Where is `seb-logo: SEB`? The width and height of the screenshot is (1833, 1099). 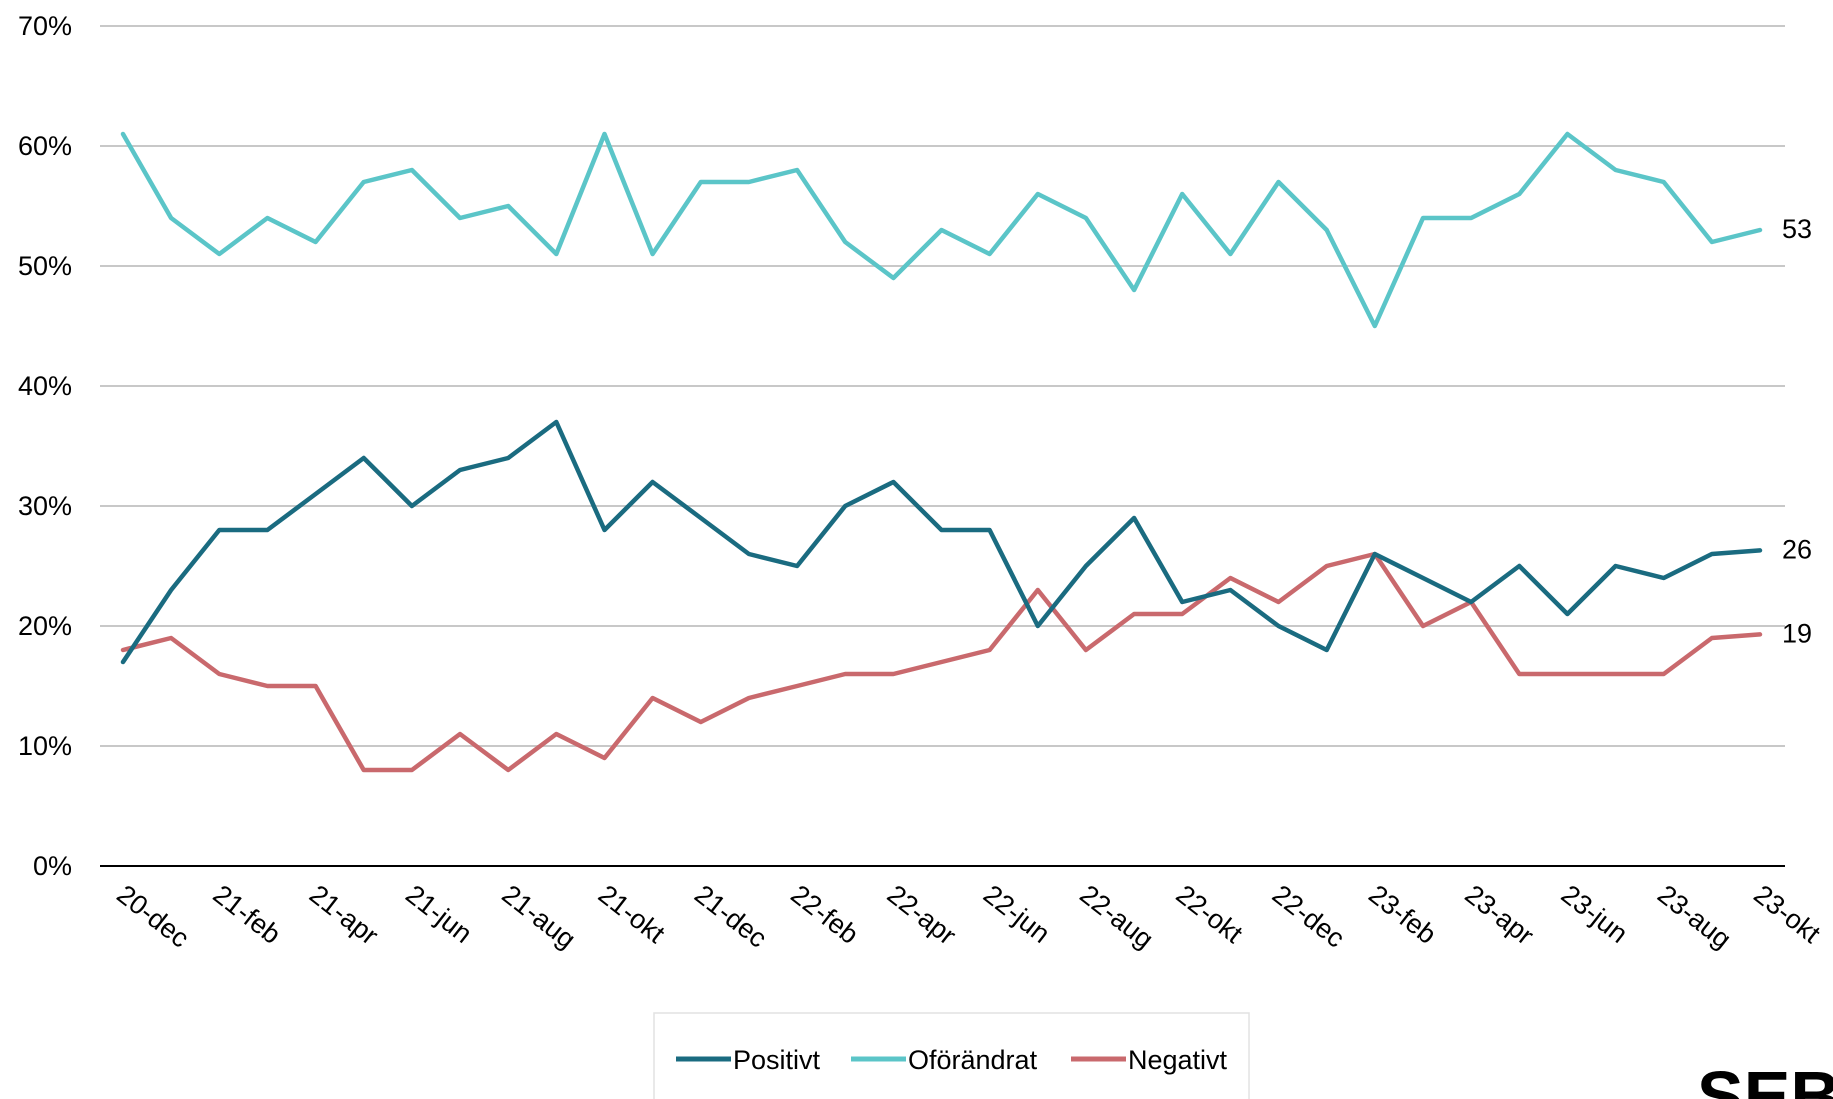
seb-logo: SEB is located at coordinates (1765, 1078).